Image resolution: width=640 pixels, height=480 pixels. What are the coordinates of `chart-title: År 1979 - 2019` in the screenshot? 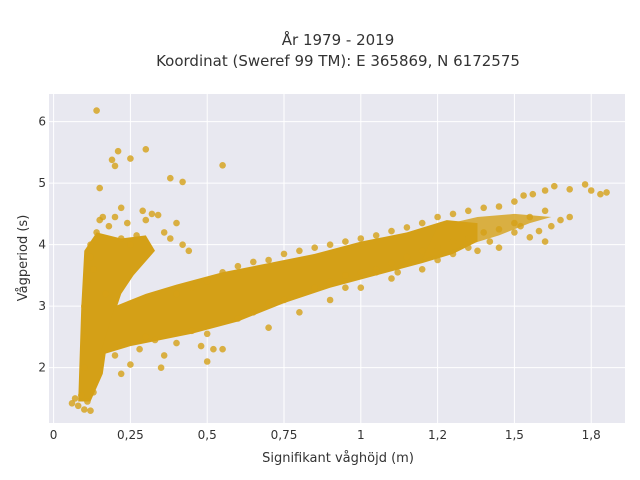 It's located at (338, 39).